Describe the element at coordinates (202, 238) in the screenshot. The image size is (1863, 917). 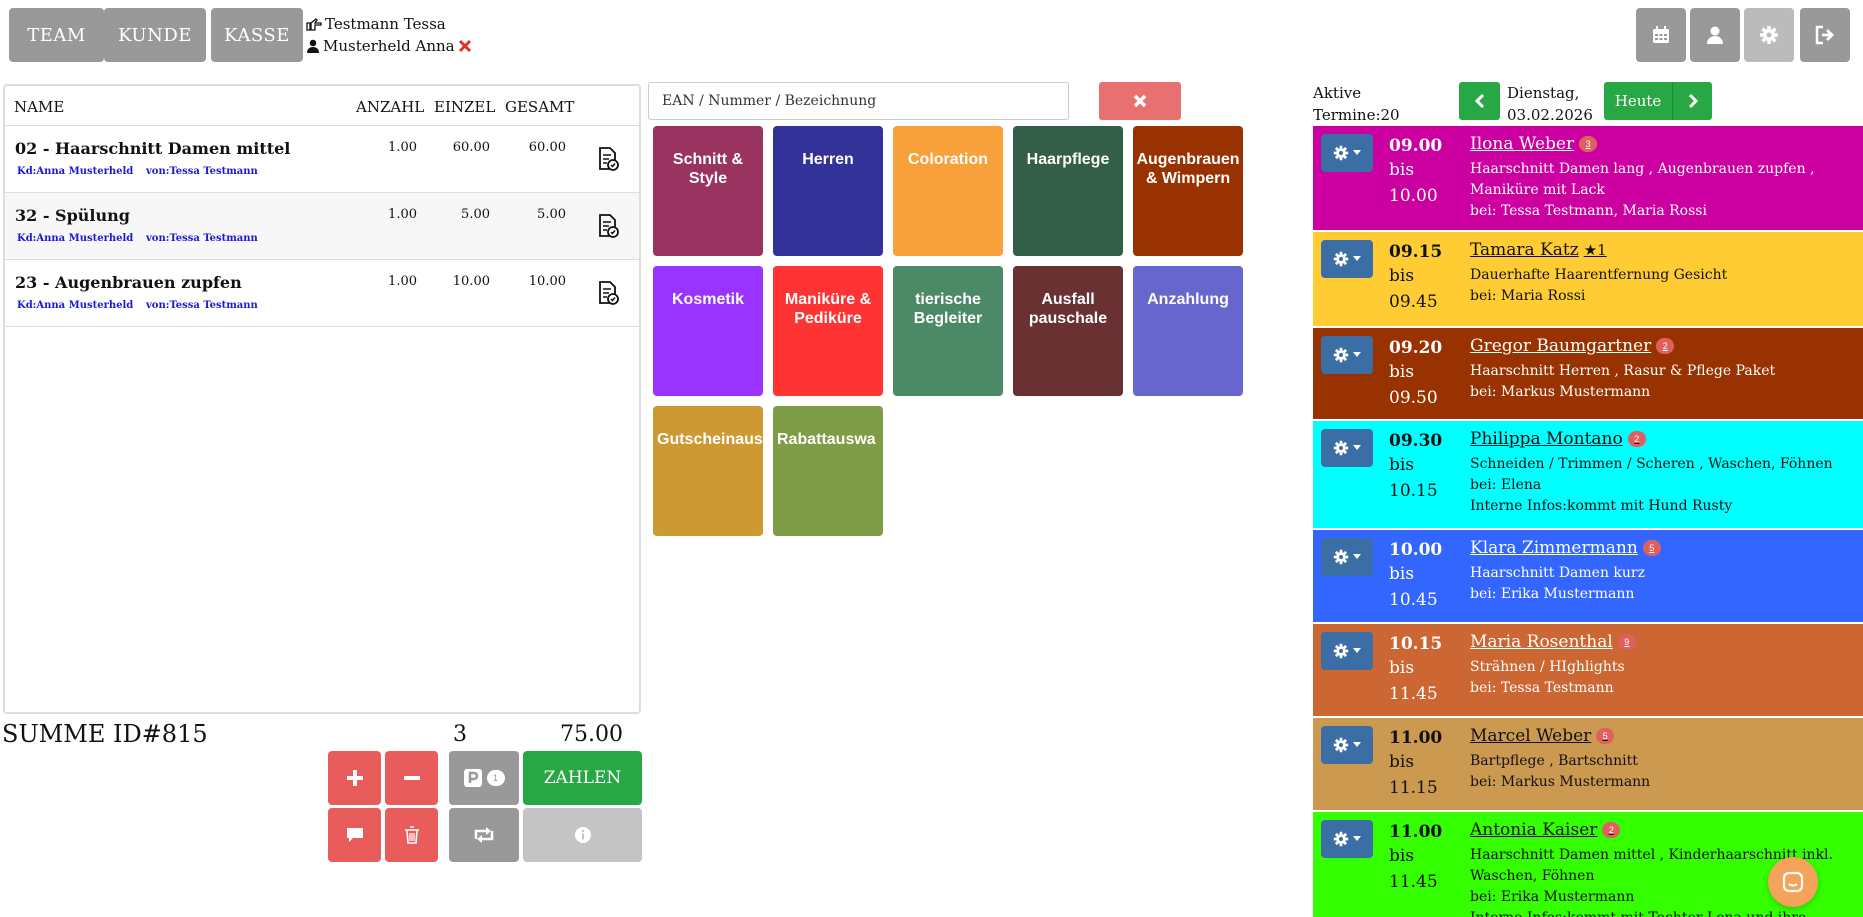
I see `item-employee: von:Tessa Testmann` at that location.